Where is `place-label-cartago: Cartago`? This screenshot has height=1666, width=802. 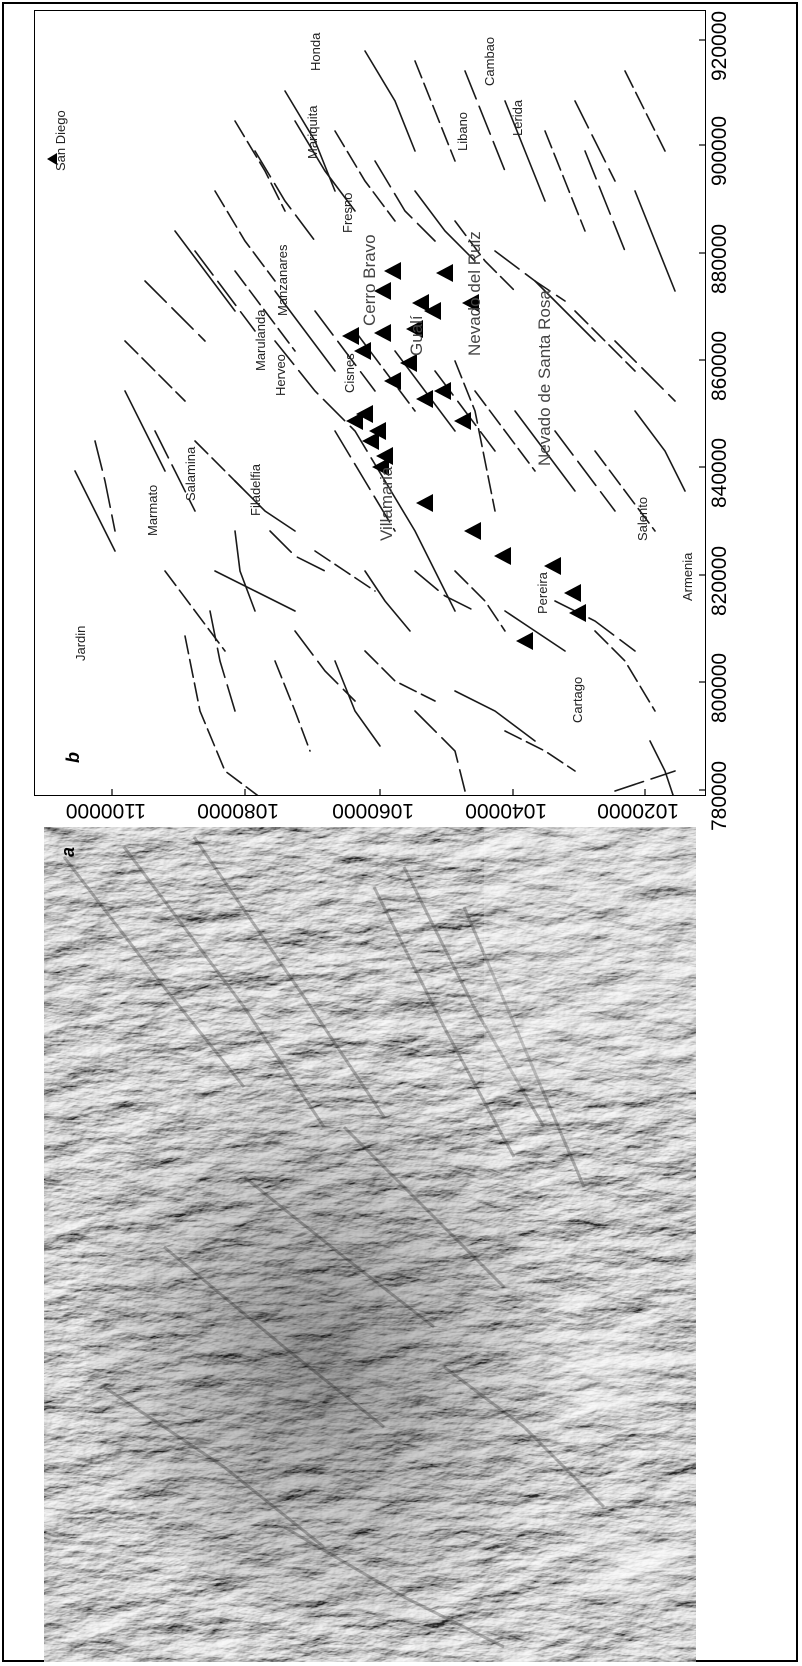 place-label-cartago: Cartago is located at coordinates (577, 699).